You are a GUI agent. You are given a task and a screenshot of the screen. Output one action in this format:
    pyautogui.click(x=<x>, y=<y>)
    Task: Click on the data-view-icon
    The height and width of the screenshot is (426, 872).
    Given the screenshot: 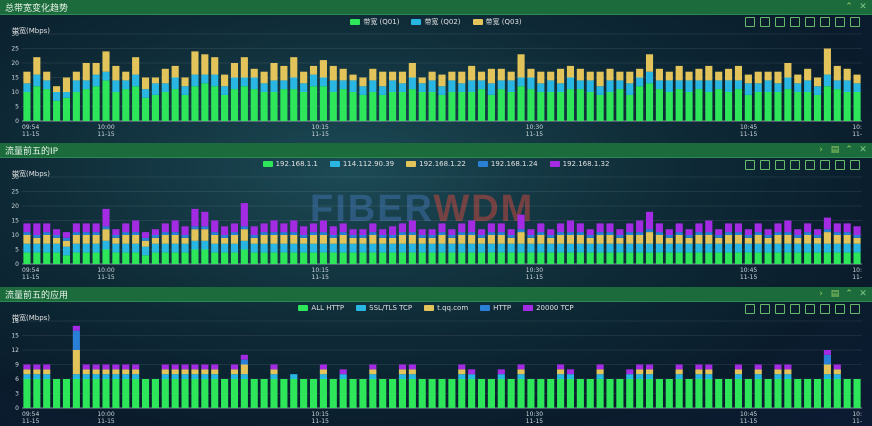 What is the action you would take?
    pyautogui.click(x=825, y=165)
    